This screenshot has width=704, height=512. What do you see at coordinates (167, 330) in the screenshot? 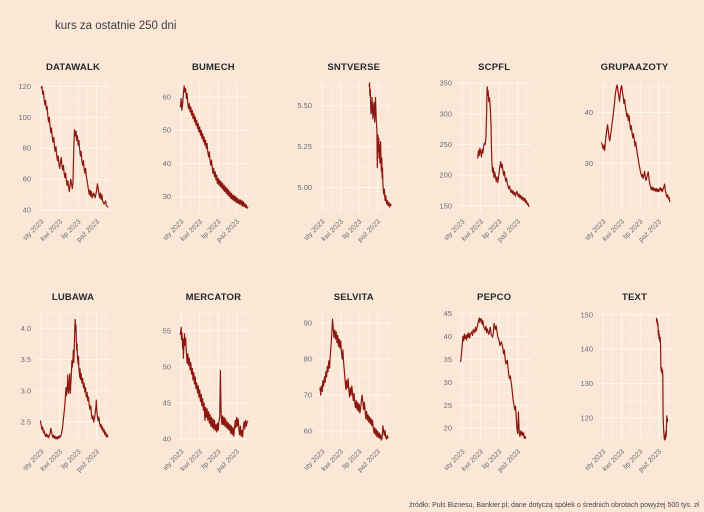
I see `y-axis-tick-label: 55` at bounding box center [167, 330].